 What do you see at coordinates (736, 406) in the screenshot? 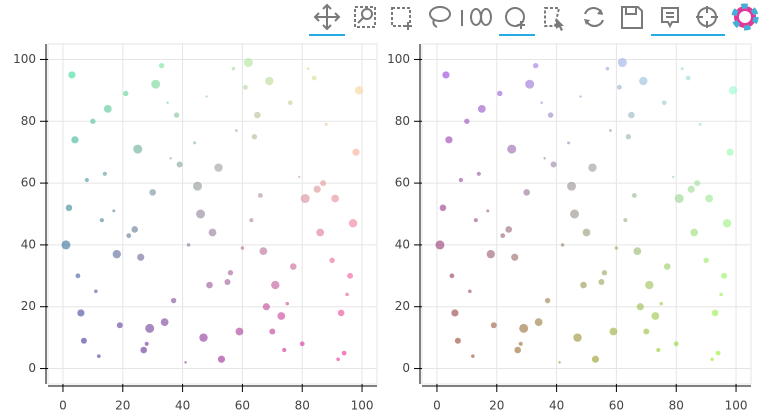
I see `x-tick-label: 100` at bounding box center [736, 406].